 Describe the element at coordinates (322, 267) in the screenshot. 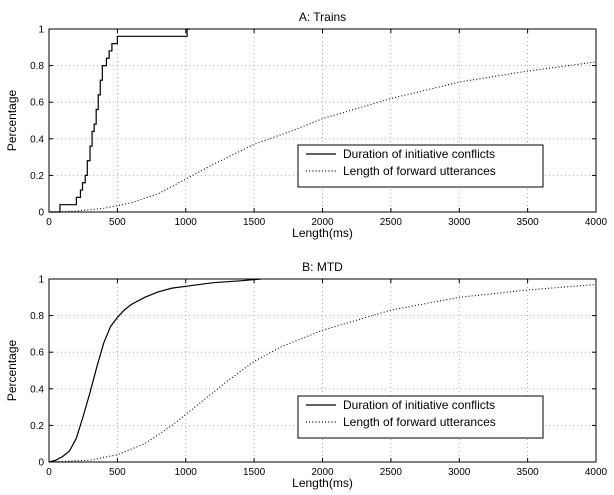

I see `chart-title: B: MTD` at that location.